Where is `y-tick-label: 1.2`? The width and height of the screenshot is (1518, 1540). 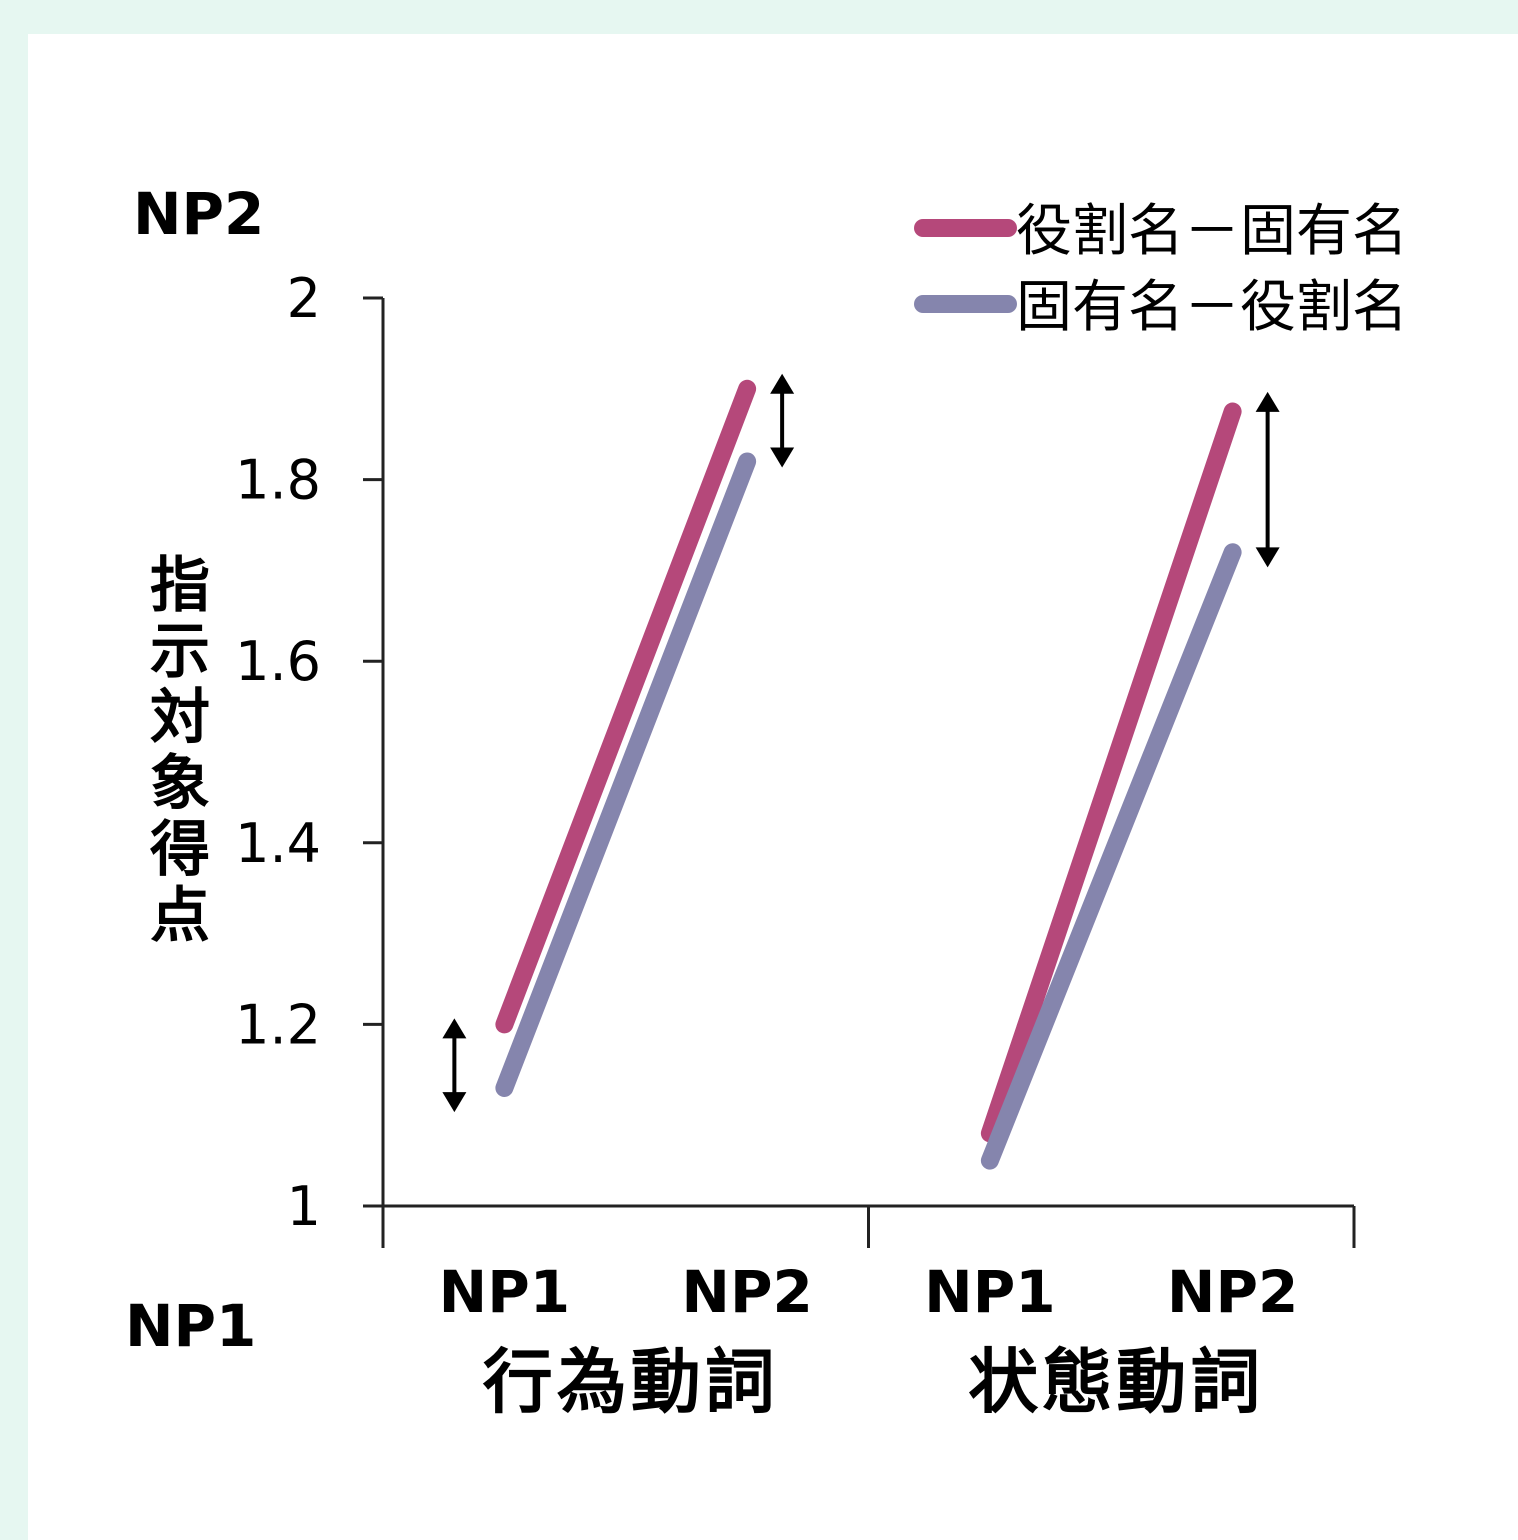
y-tick-label: 1.2 is located at coordinates (278, 1024).